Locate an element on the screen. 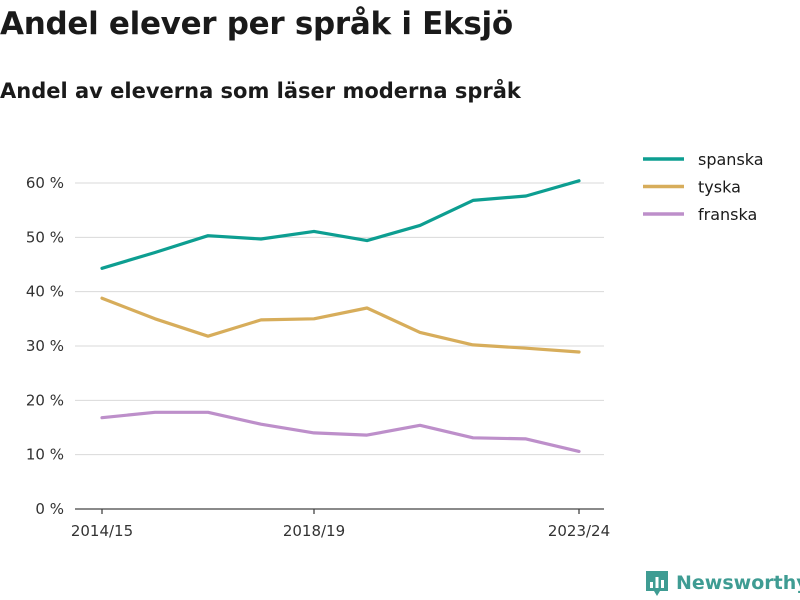  chart-title: Andel elever per språk i Eksjö is located at coordinates (256, 24).